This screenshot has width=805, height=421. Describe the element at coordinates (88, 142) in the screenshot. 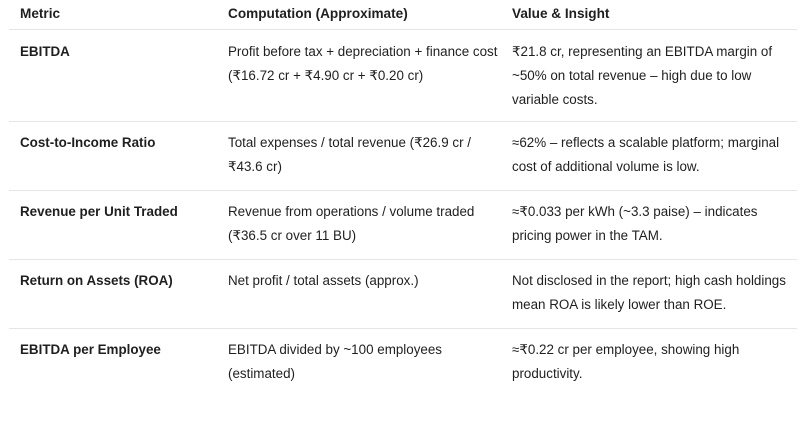

I see `metric-cell: Cost-to-Income Ratio` at that location.